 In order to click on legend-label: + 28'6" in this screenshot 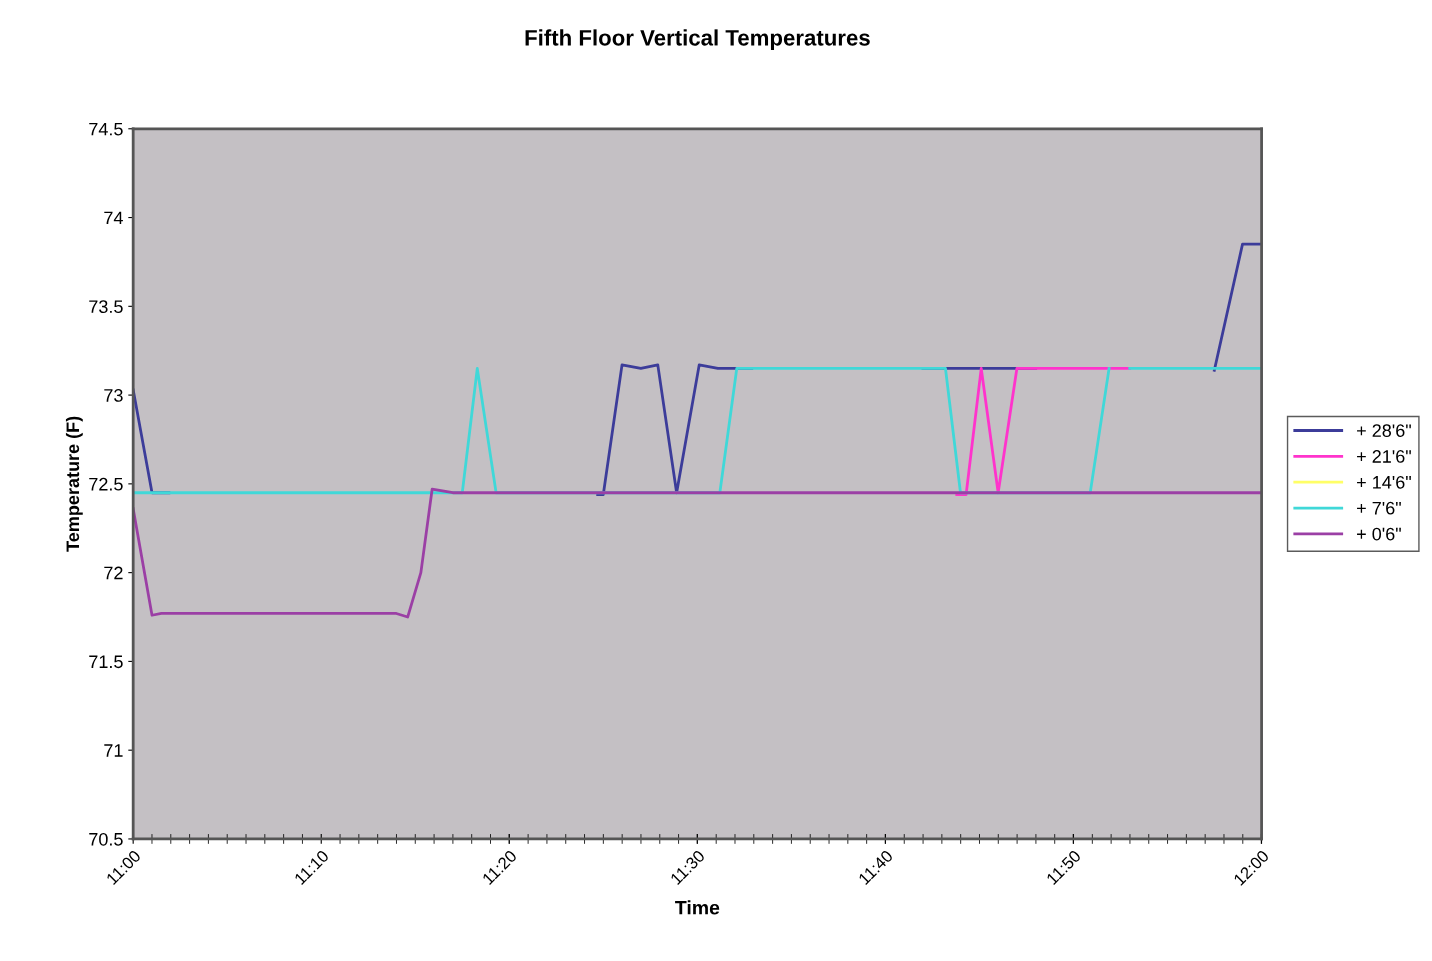, I will do `click(1384, 430)`.